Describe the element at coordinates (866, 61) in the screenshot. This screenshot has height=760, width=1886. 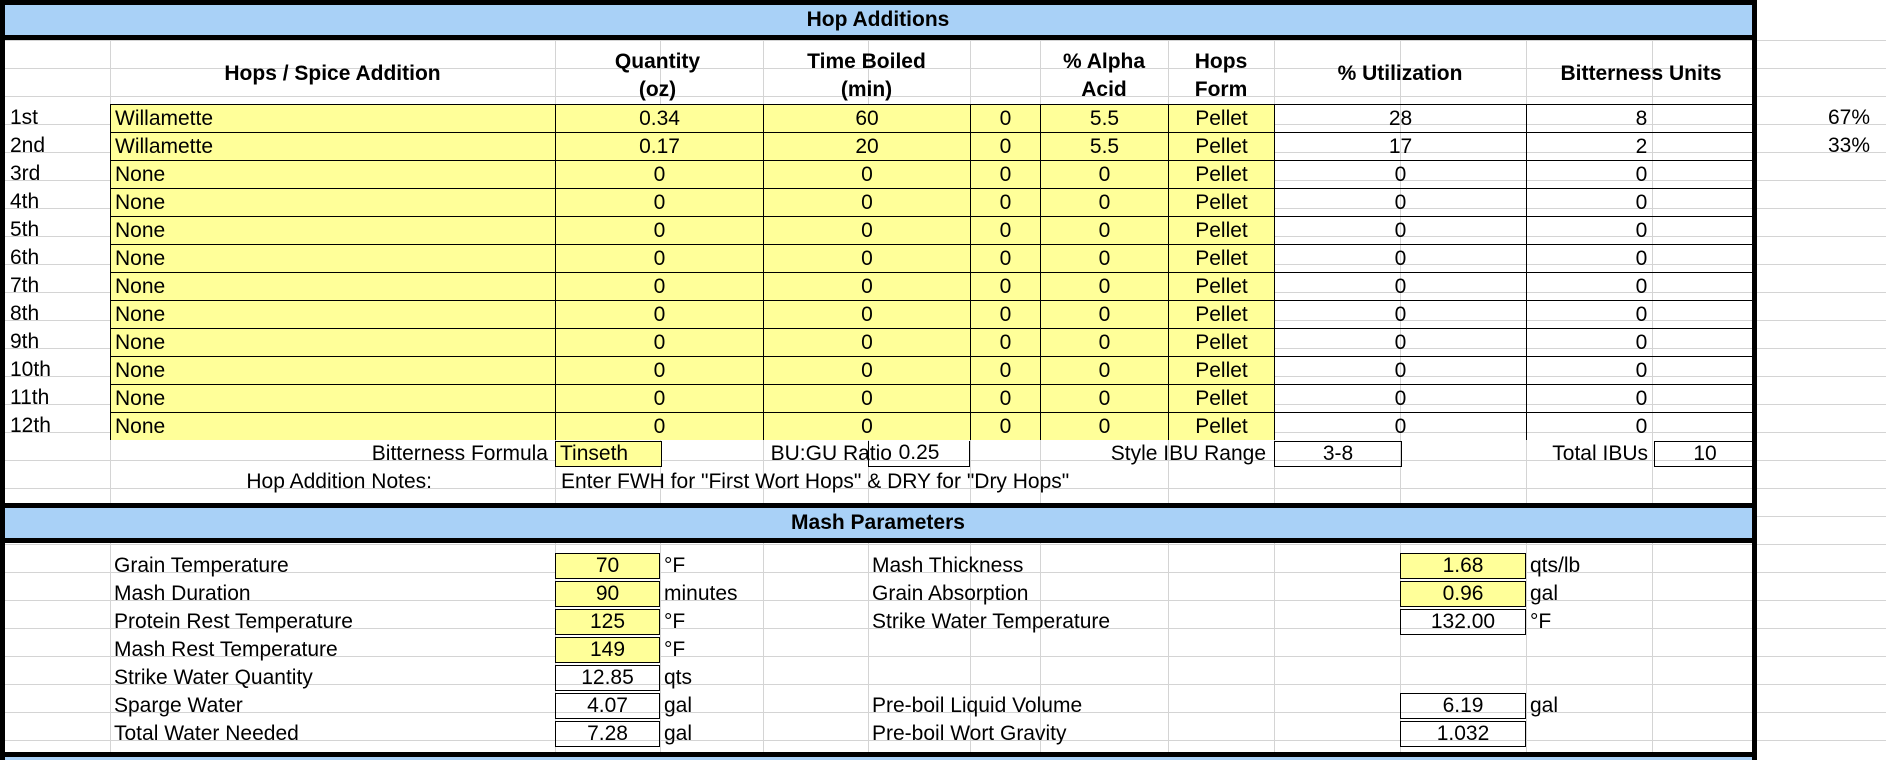
I see `col-header-time: Time Boiled` at that location.